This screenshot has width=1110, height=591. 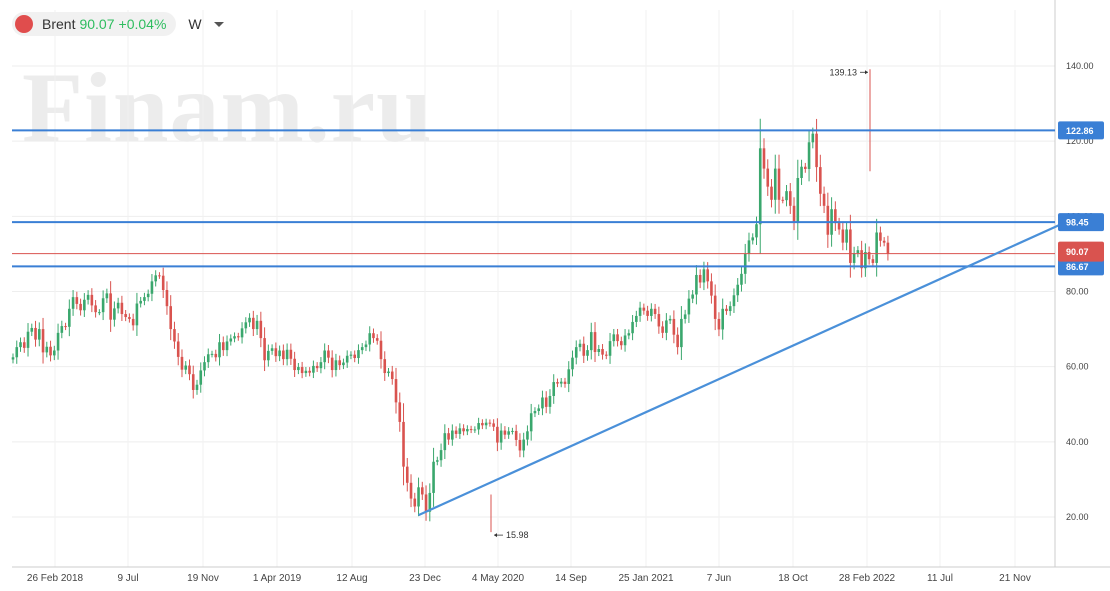 What do you see at coordinates (1080, 66) in the screenshot?
I see `y-tick-label: 140.00` at bounding box center [1080, 66].